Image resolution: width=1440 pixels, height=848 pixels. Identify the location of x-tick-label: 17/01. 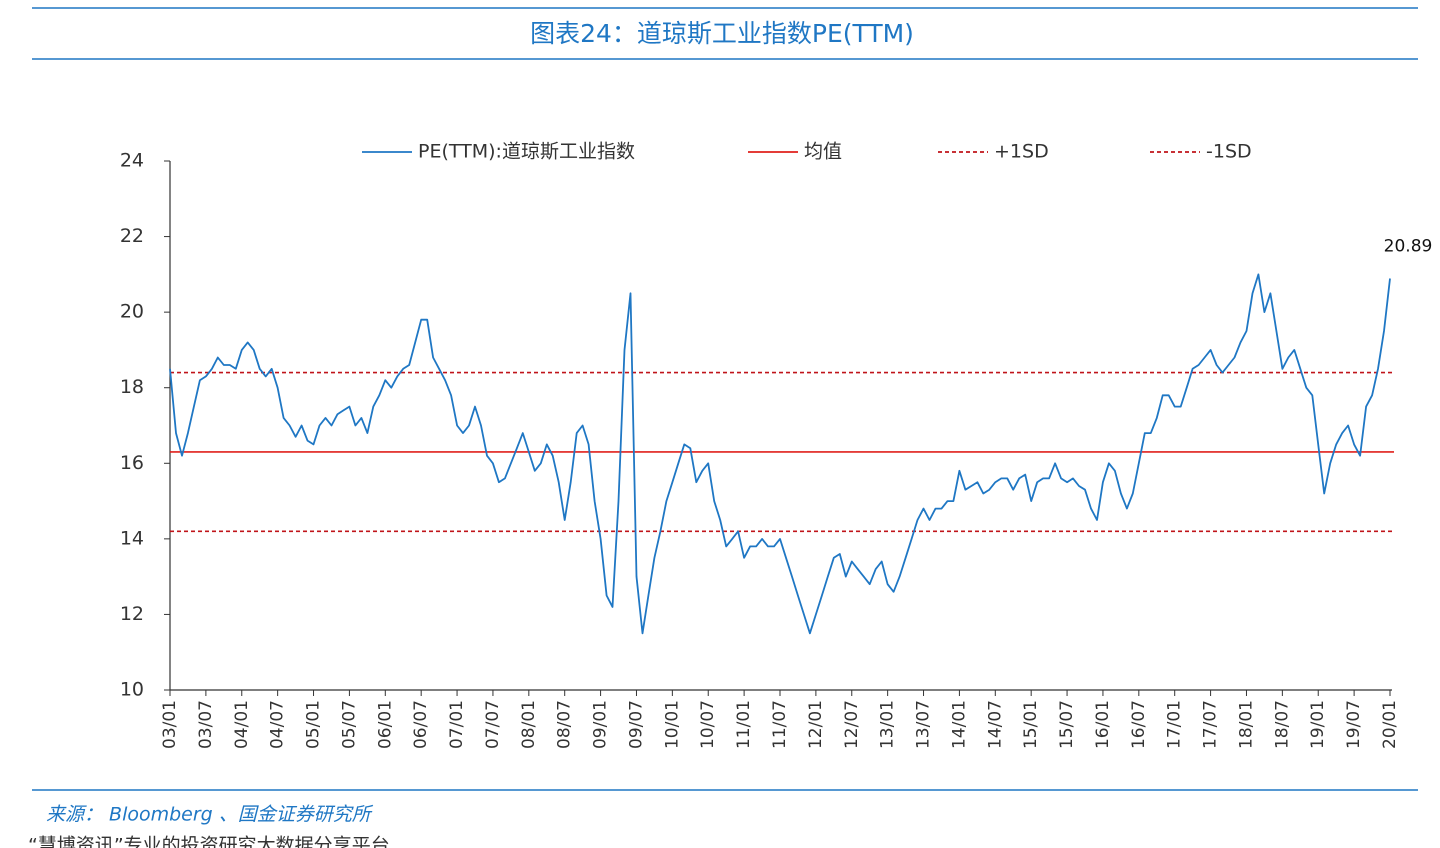
(1175, 724).